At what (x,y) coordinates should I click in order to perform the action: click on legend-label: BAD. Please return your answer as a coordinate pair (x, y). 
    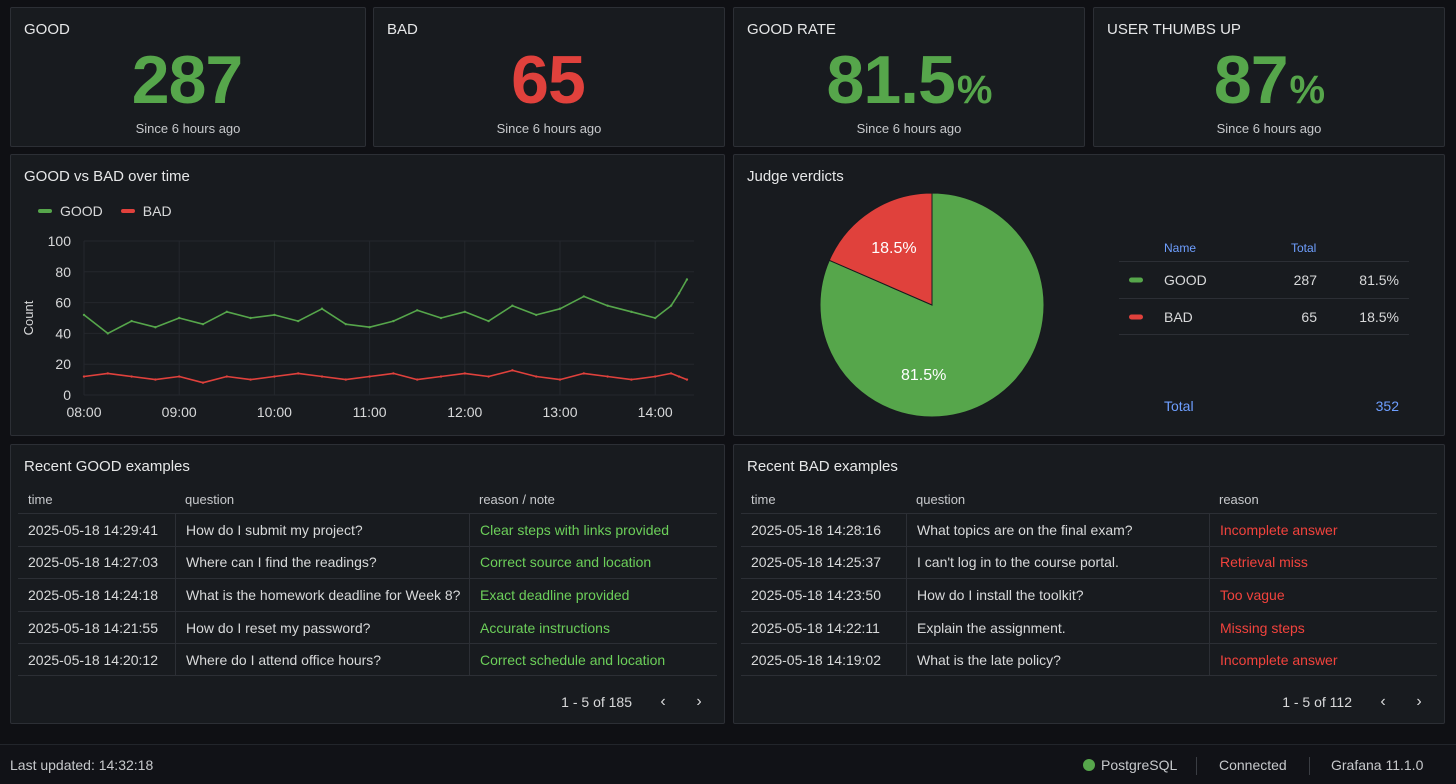
    Looking at the image, I should click on (157, 211).